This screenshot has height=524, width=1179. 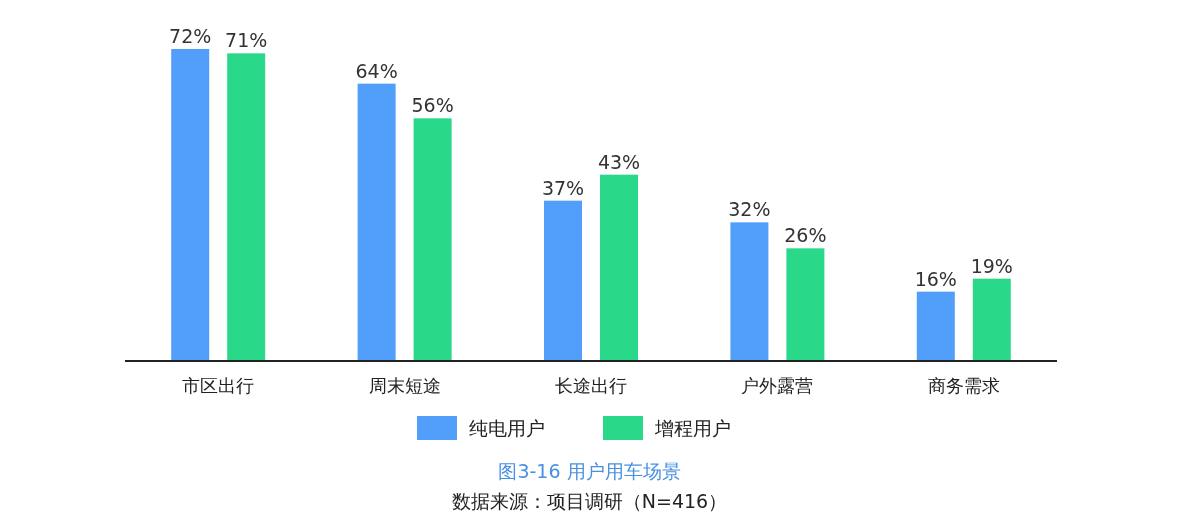 I want to click on data-label: 32%, so click(x=749, y=209).